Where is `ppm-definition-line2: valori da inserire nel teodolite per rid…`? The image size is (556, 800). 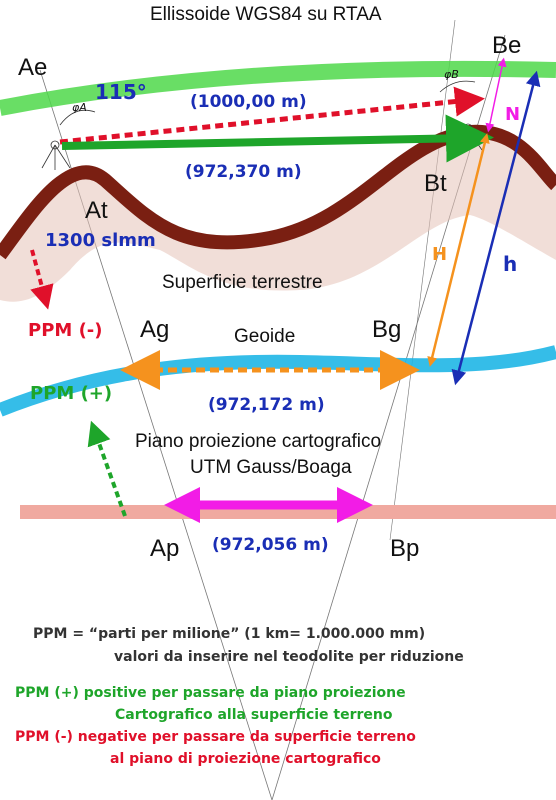
ppm-definition-line2: valori da inserire nel teodolite per rid… is located at coordinates (289, 657).